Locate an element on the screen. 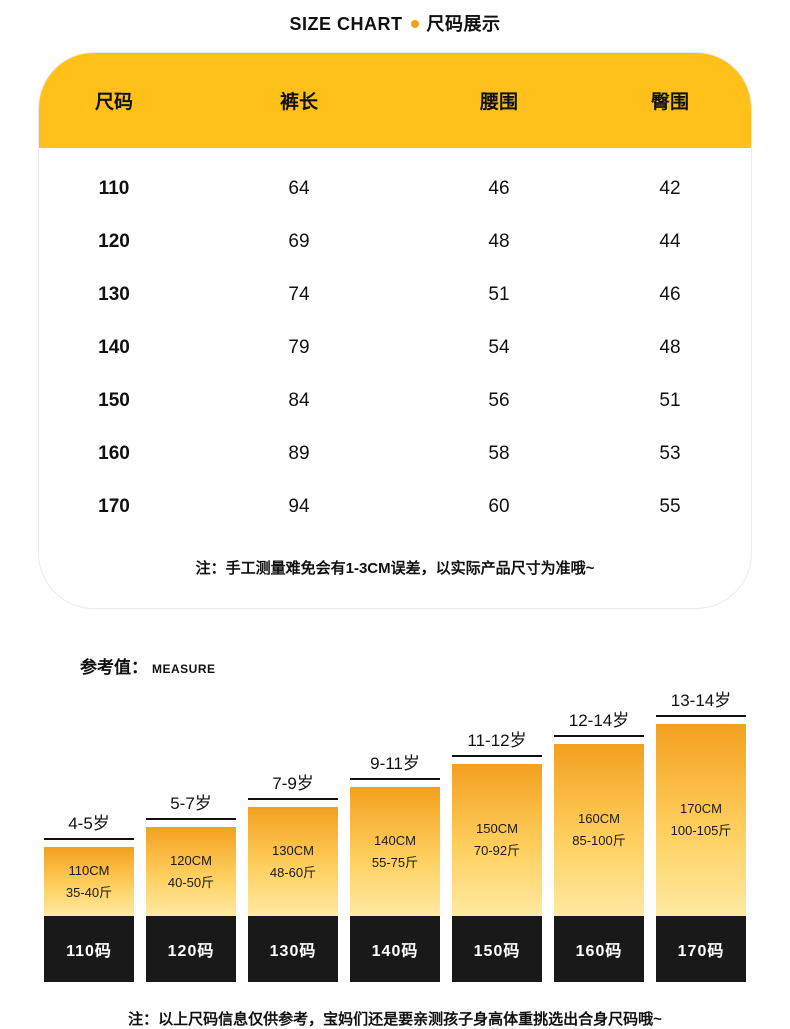  chart-bar-group: 9-11岁 140CM 55-75斤 140码 is located at coordinates (395, 865).